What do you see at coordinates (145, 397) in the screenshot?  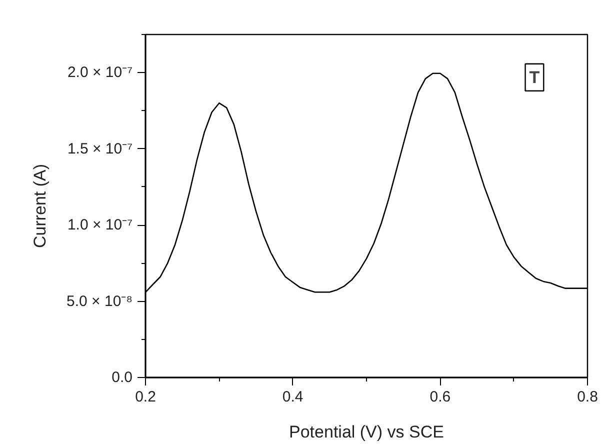 I see `x-tick-label: 0.2` at bounding box center [145, 397].